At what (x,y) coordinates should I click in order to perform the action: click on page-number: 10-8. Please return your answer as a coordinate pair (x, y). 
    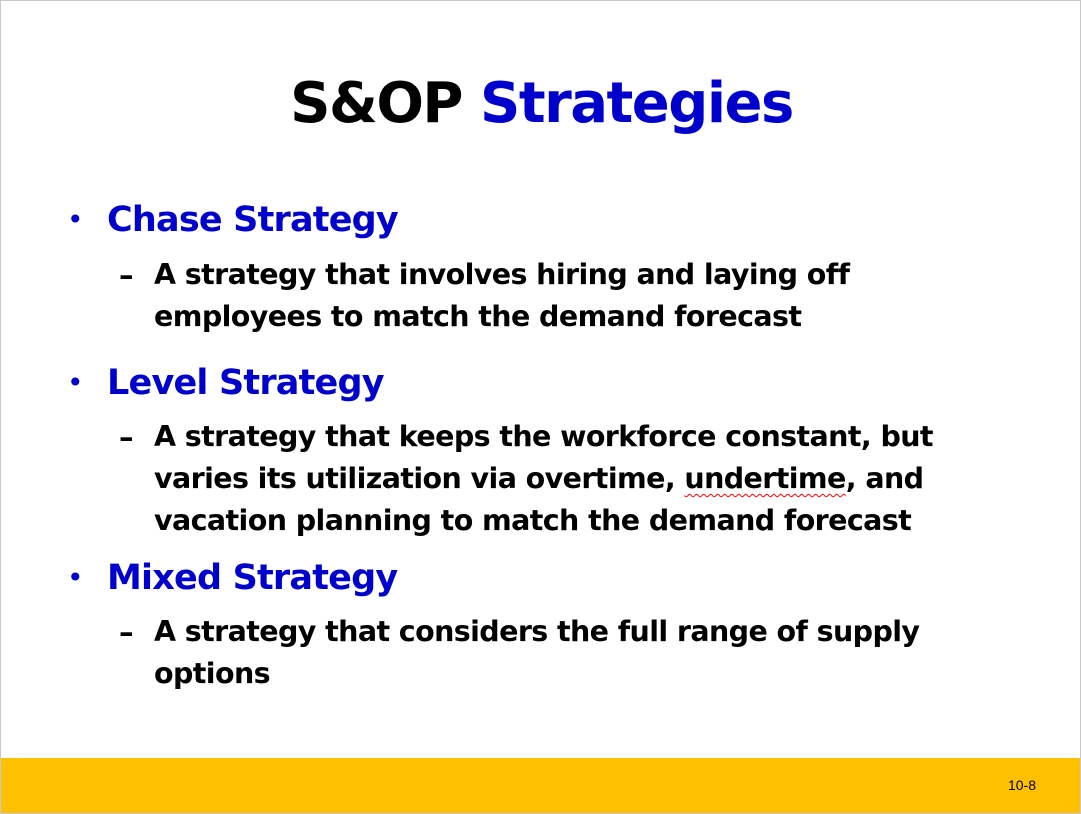
    Looking at the image, I should click on (1021, 785).